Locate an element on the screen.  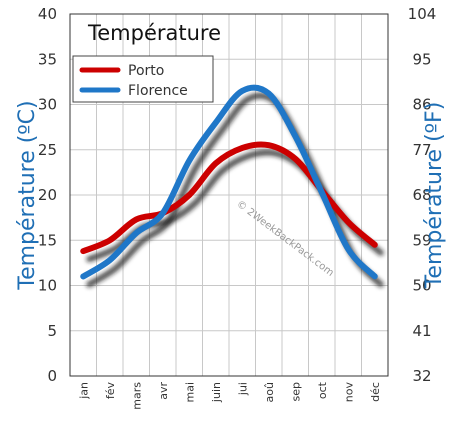
left-tick-label: 20 is located at coordinates (47, 195).